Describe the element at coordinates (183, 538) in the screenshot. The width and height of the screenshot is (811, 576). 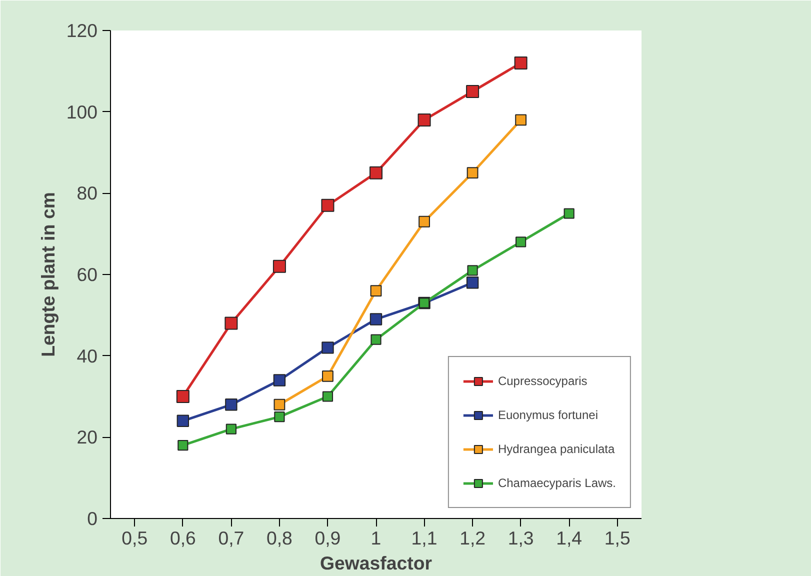
I see `x-tick-label: 0,6` at that location.